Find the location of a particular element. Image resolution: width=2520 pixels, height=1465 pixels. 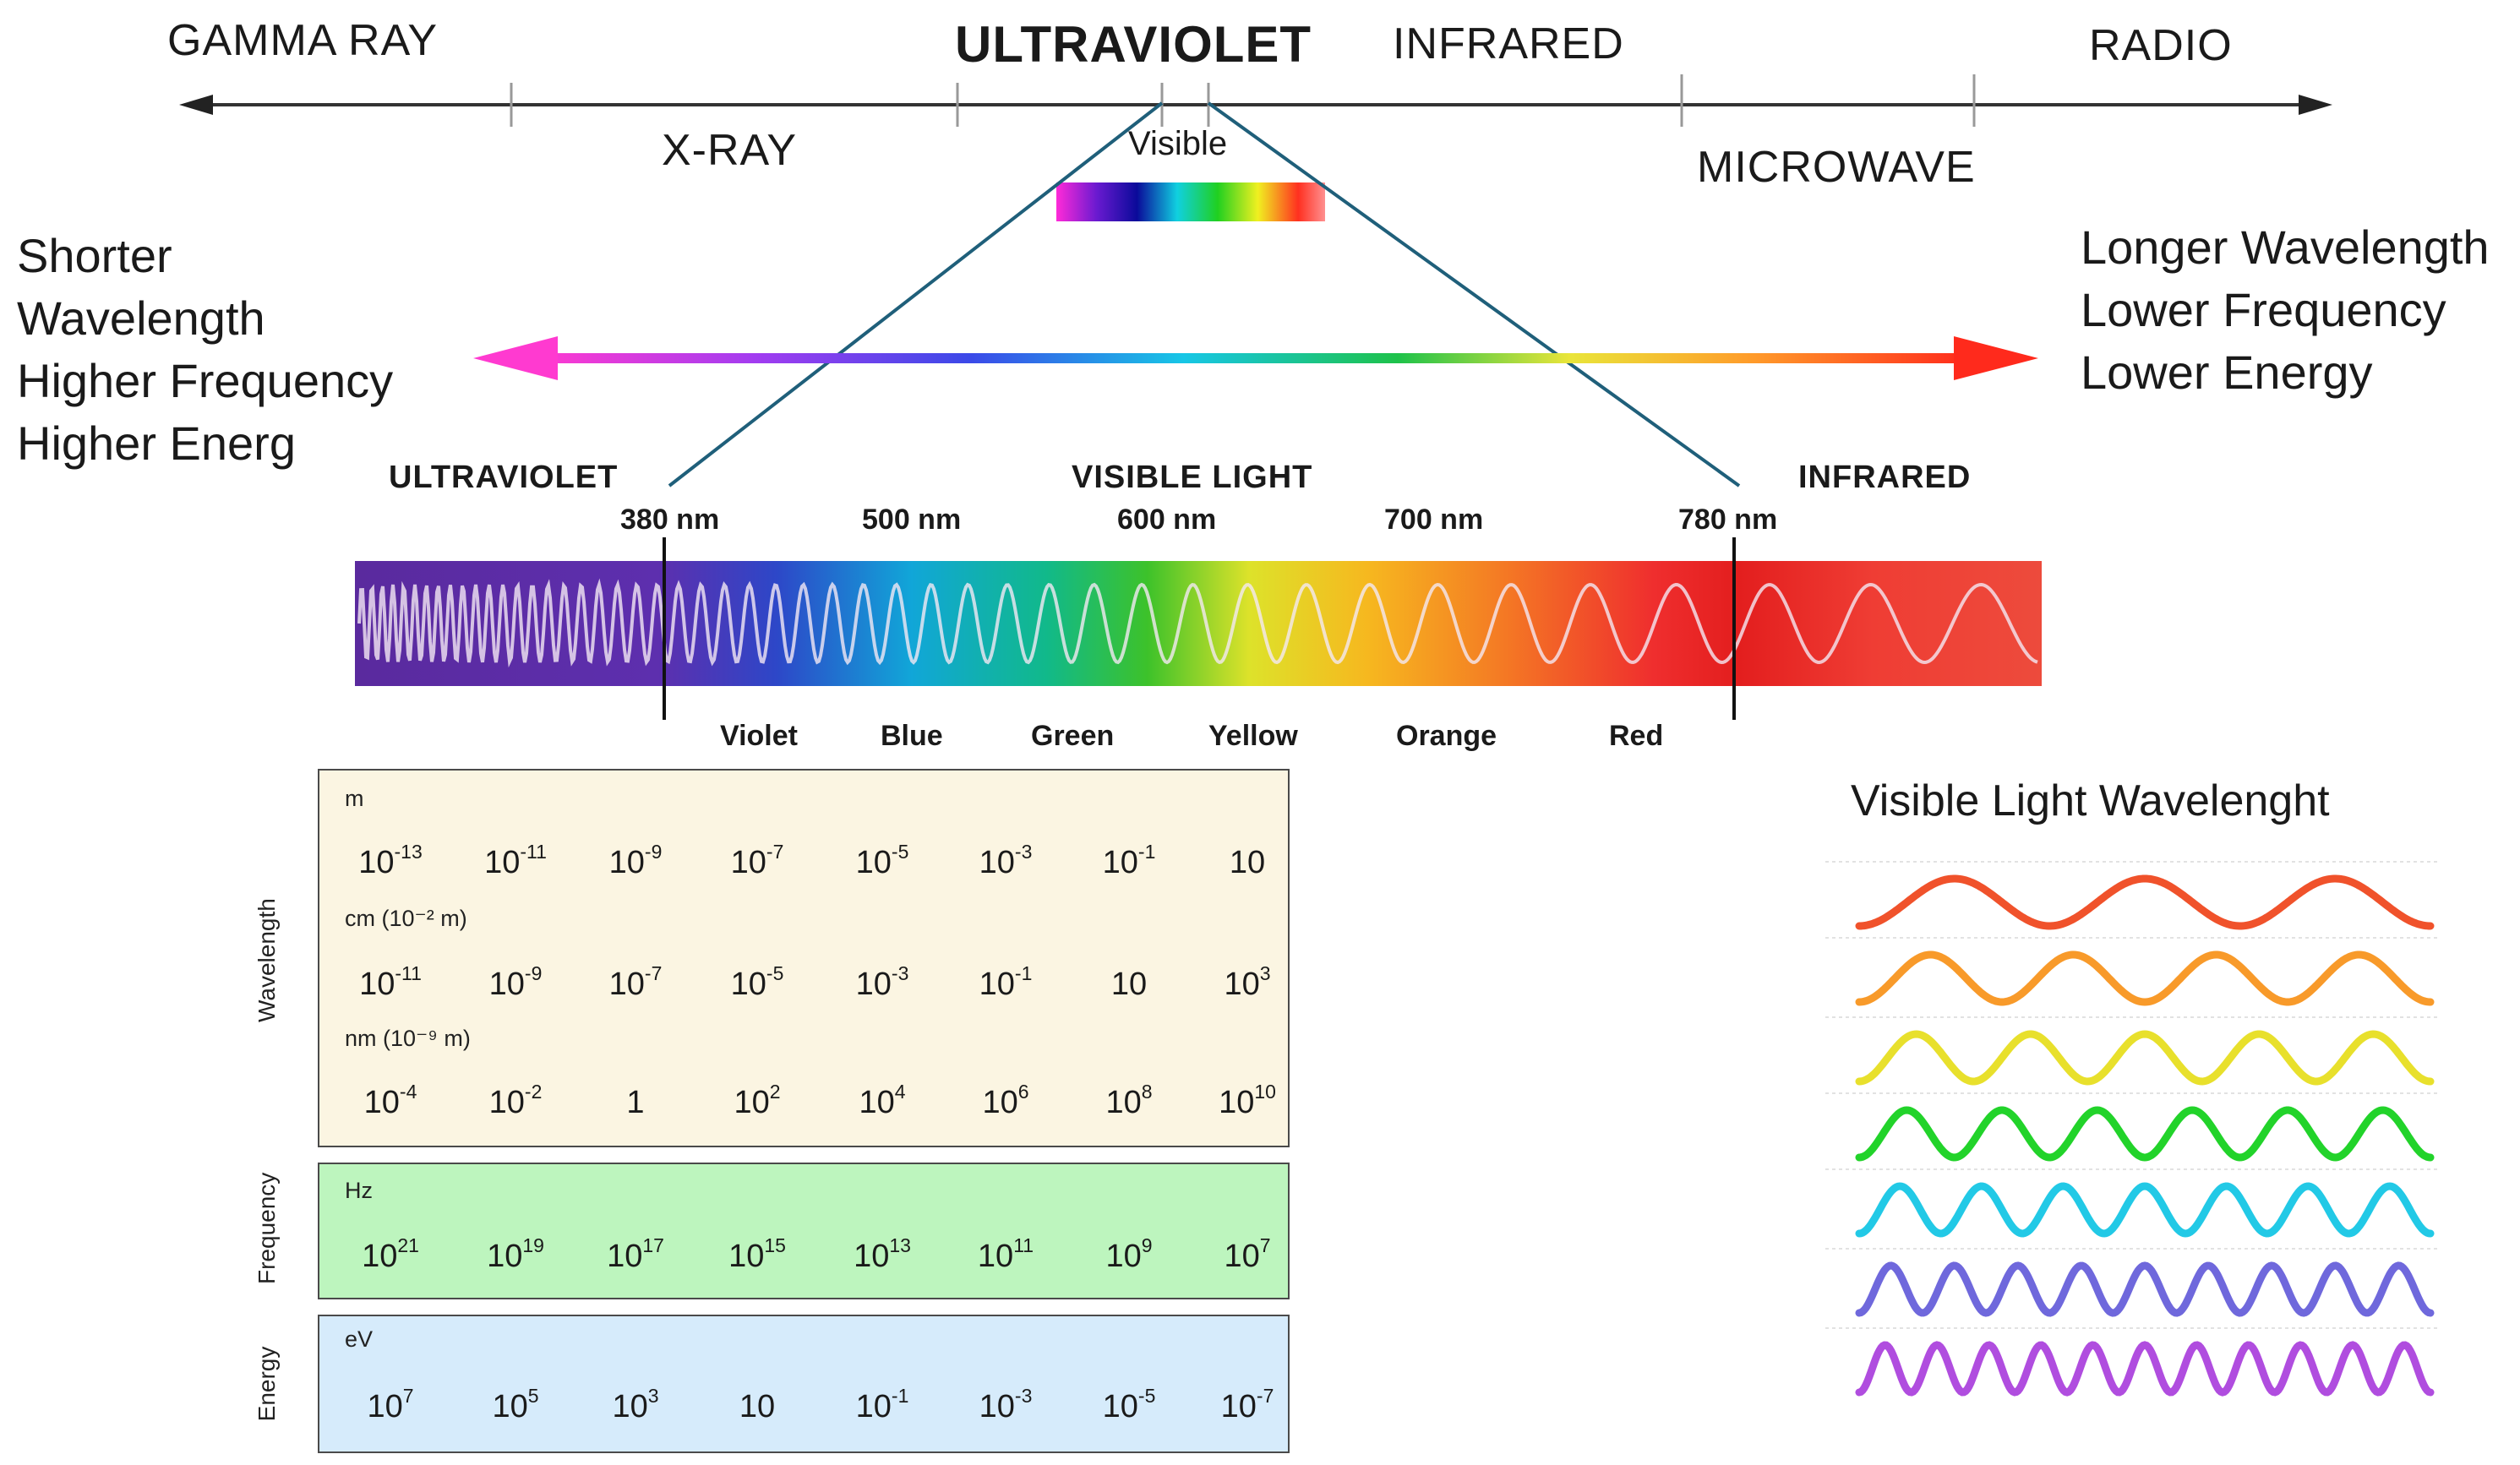

scale-tick-label: 10⁵ is located at coordinates (515, 1404).